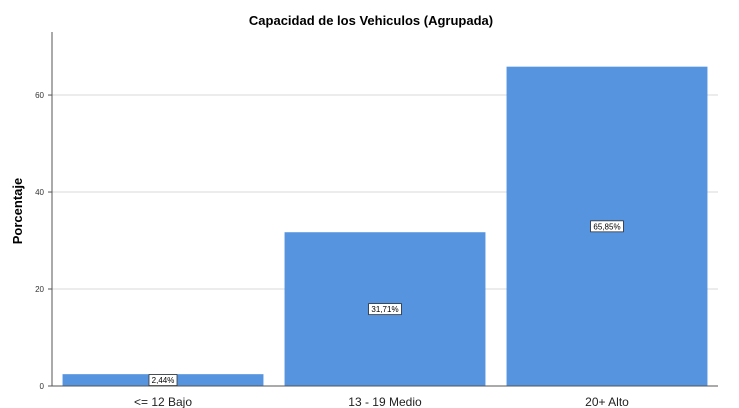  I want to click on y-tick-label: 60, so click(39, 95).